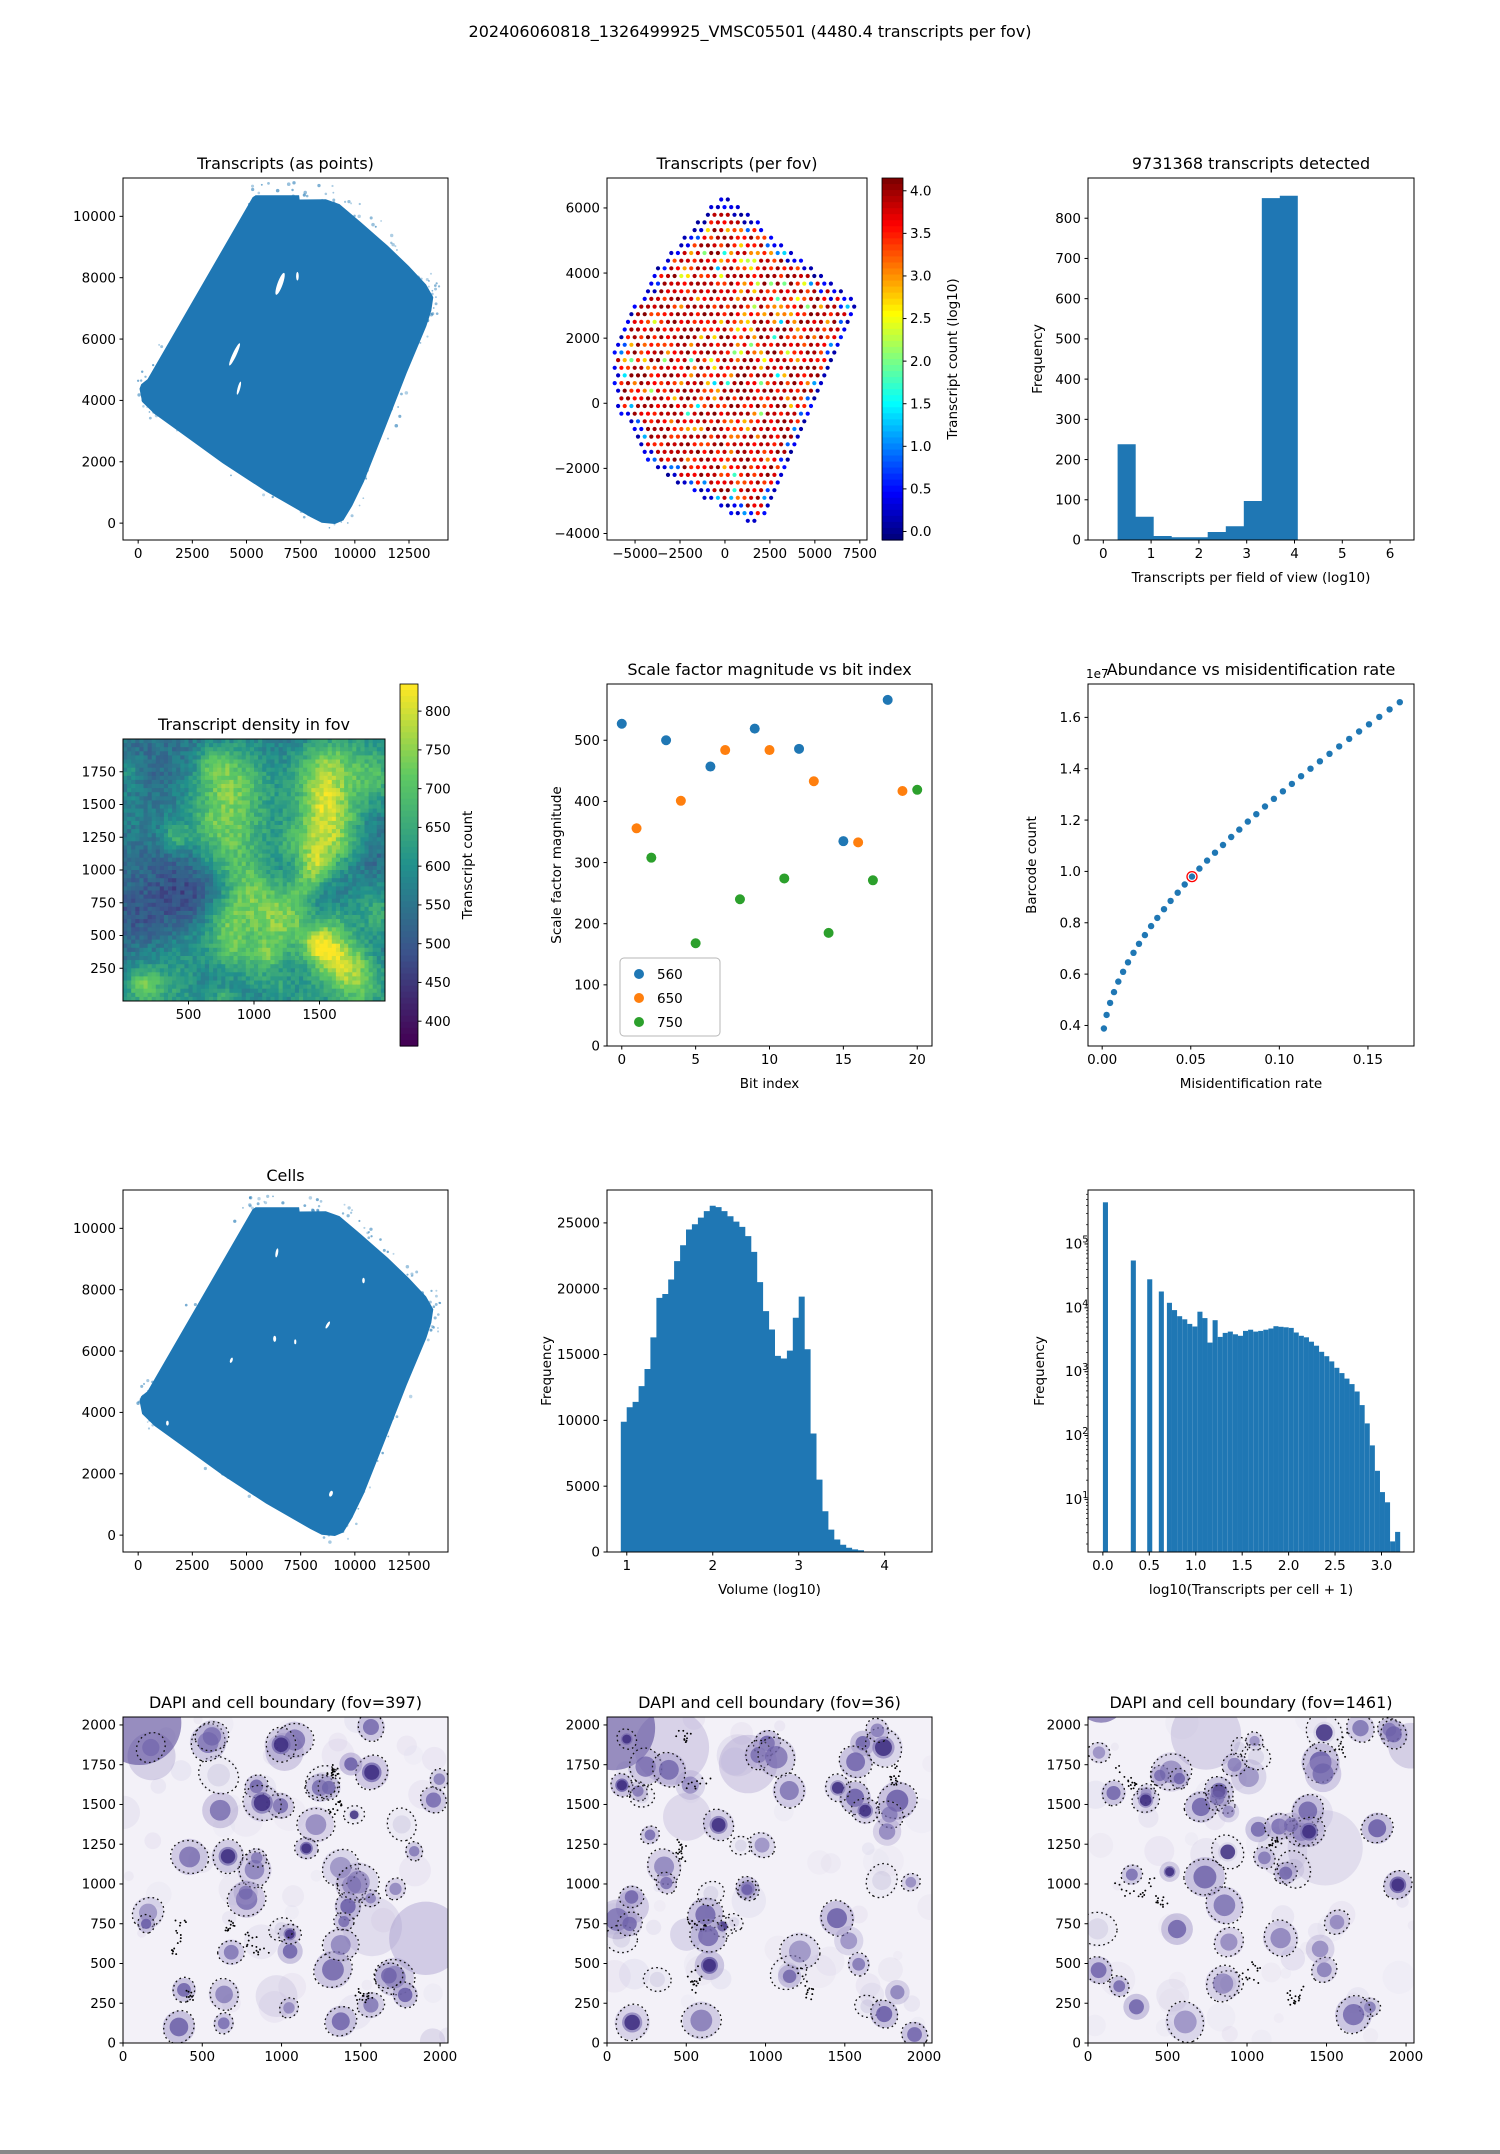 This screenshot has height=2154, width=1500. Describe the element at coordinates (583, 1487) in the screenshot. I see `volume-hist-yticklabel: 5000` at that location.